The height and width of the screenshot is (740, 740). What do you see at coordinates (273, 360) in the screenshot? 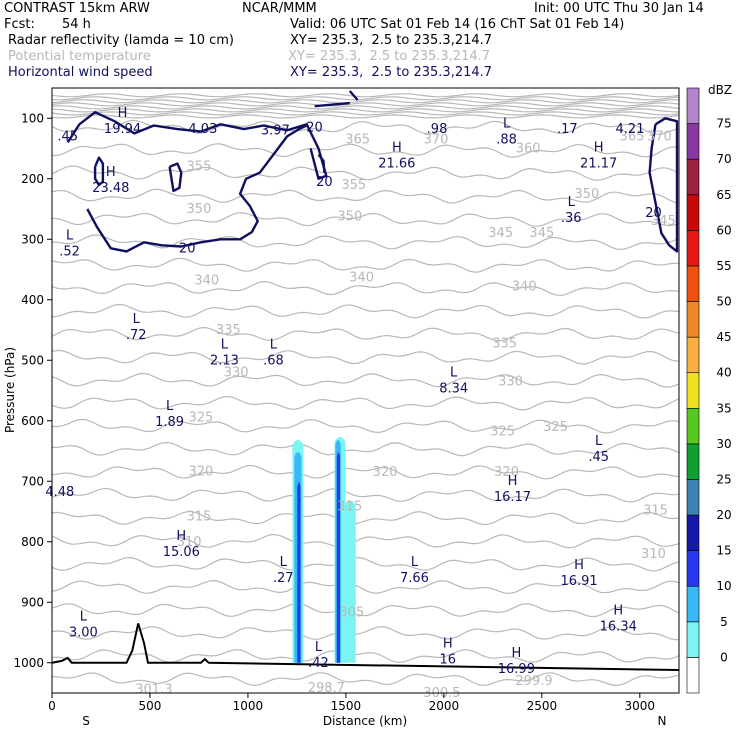
I see `wind-extremum-value: .68` at bounding box center [273, 360].